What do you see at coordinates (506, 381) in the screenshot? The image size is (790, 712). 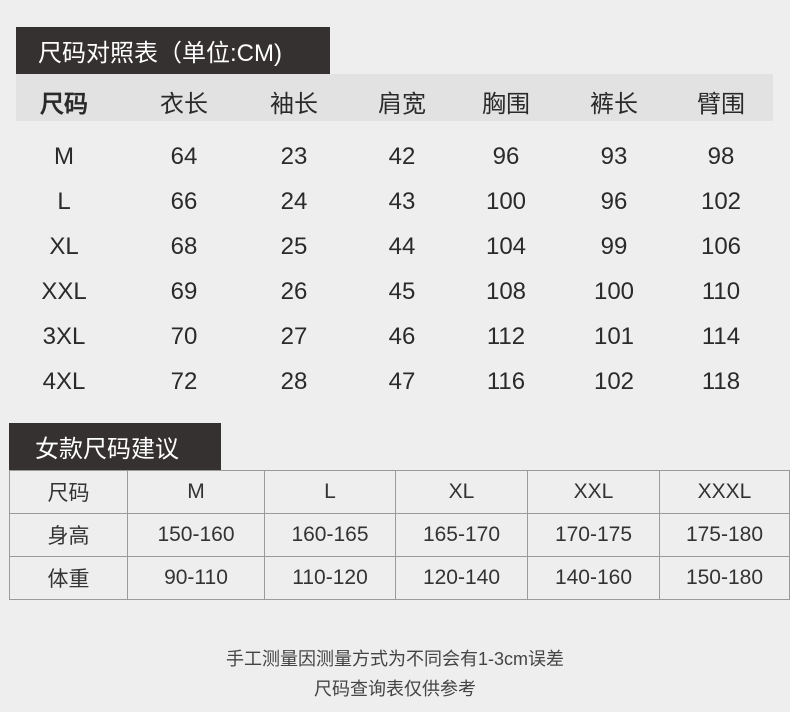 I see `size-value-cell: 116` at bounding box center [506, 381].